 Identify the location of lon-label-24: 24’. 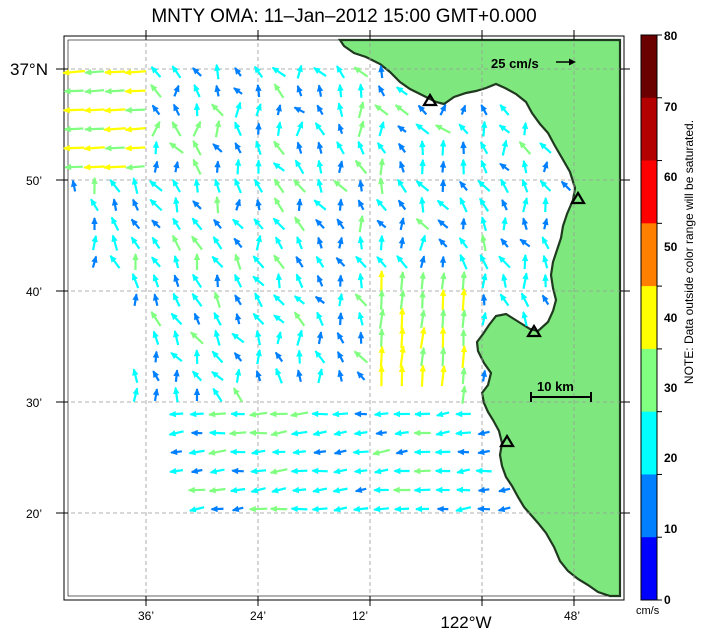
(258, 616).